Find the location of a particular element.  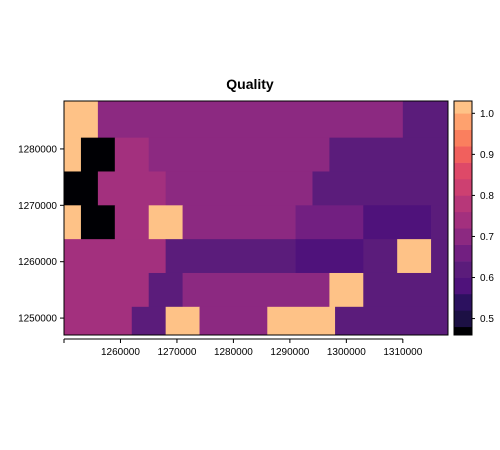

x-tick-label: 1270000 is located at coordinates (176, 352).